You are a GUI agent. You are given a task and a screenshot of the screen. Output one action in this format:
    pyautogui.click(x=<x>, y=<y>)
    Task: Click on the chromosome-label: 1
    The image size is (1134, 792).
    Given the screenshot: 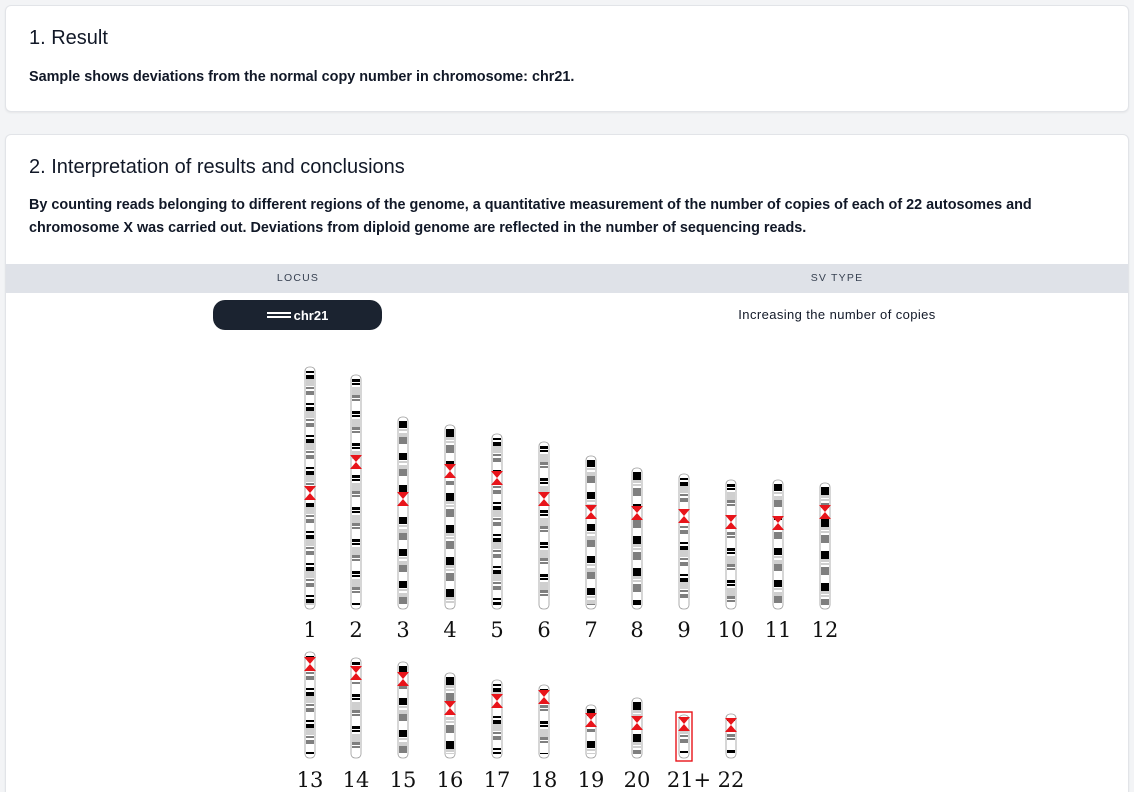 What is the action you would take?
    pyautogui.click(x=309, y=630)
    